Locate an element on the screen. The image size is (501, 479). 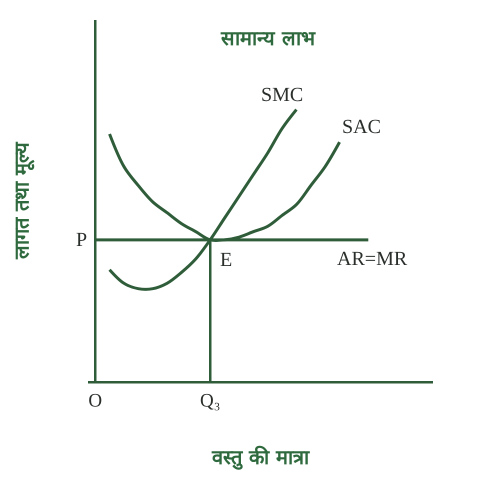
series-label: SMC is located at coordinates (282, 95).